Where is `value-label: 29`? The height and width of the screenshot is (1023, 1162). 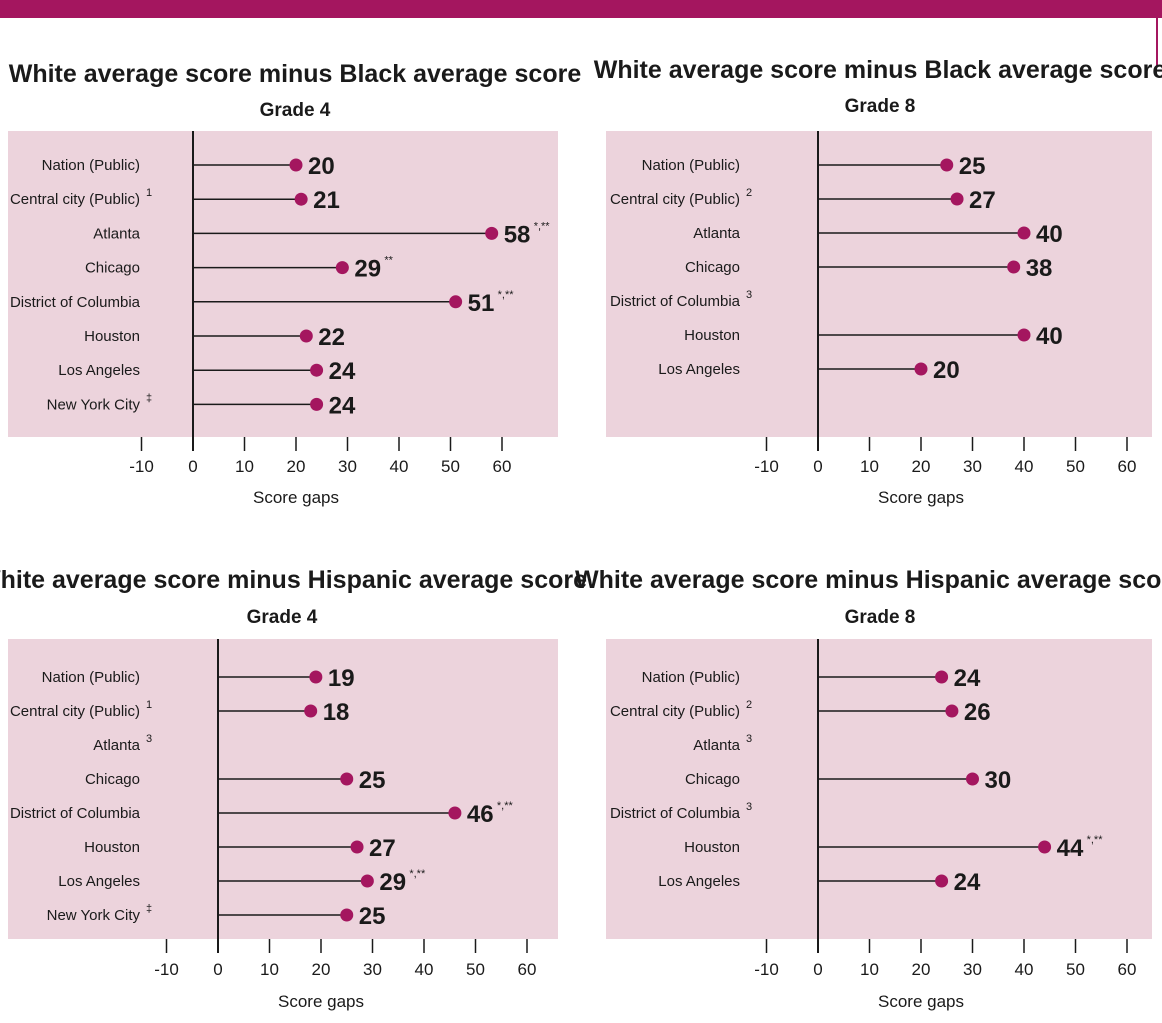
value-label: 29 is located at coordinates (367, 269).